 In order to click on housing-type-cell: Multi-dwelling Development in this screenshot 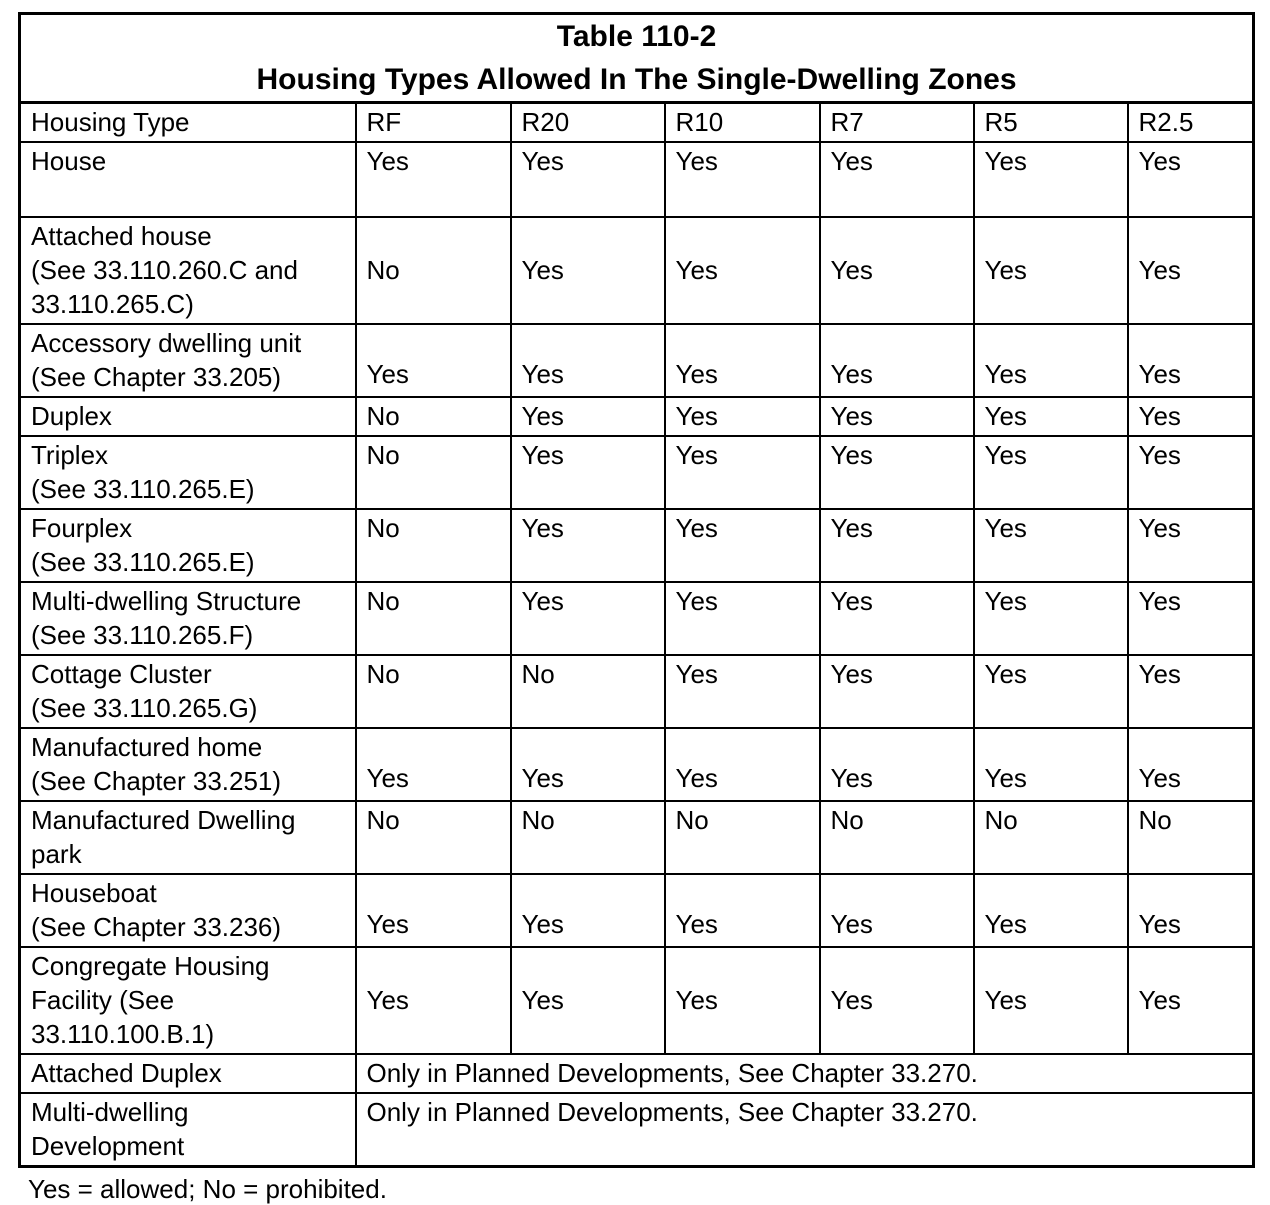, I will do `click(187, 1130)`.